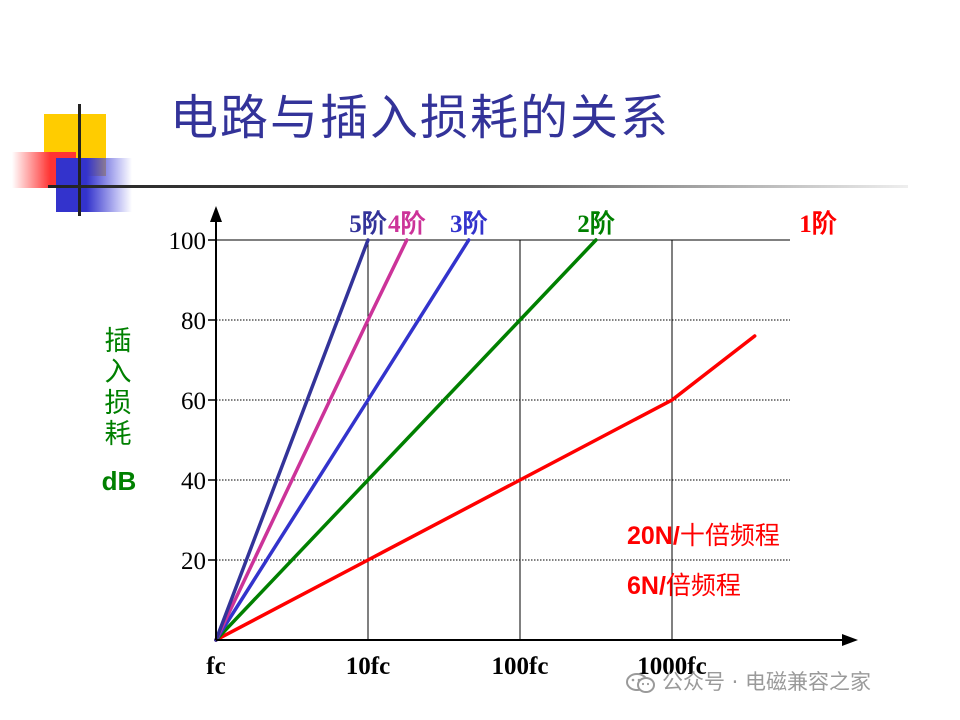 Image resolution: width=960 pixels, height=720 pixels. What do you see at coordinates (193, 481) in the screenshot?
I see `y-tick-label-40: 40` at bounding box center [193, 481].